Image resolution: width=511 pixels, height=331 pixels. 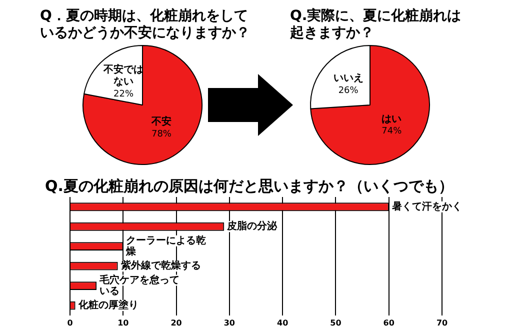 What do you see at coordinates (145, 25) in the screenshot?
I see `chart-title: Q．夏の時期は、化粧崩れをしているかどうか不安になりますか？` at bounding box center [145, 25].